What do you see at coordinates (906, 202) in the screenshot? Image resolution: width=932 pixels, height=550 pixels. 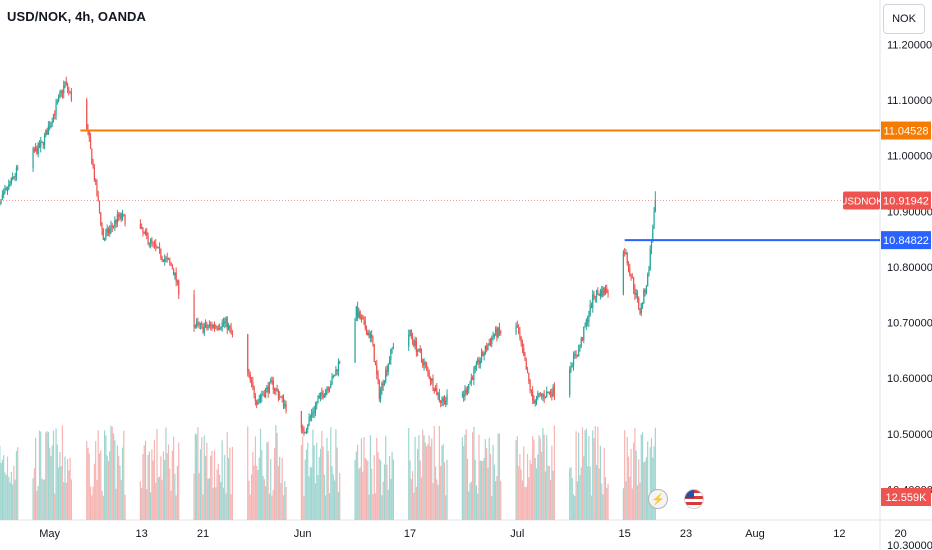 I see `last-price-label: 10.91942` at bounding box center [906, 202].